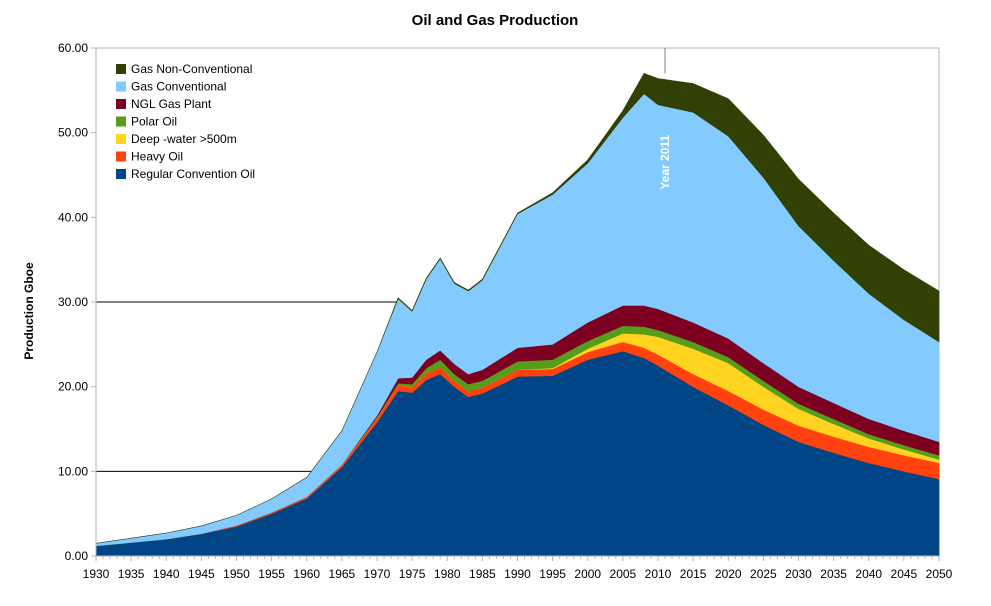  What do you see at coordinates (184, 139) in the screenshot?
I see `legend-label: Deep -water >500m` at bounding box center [184, 139].